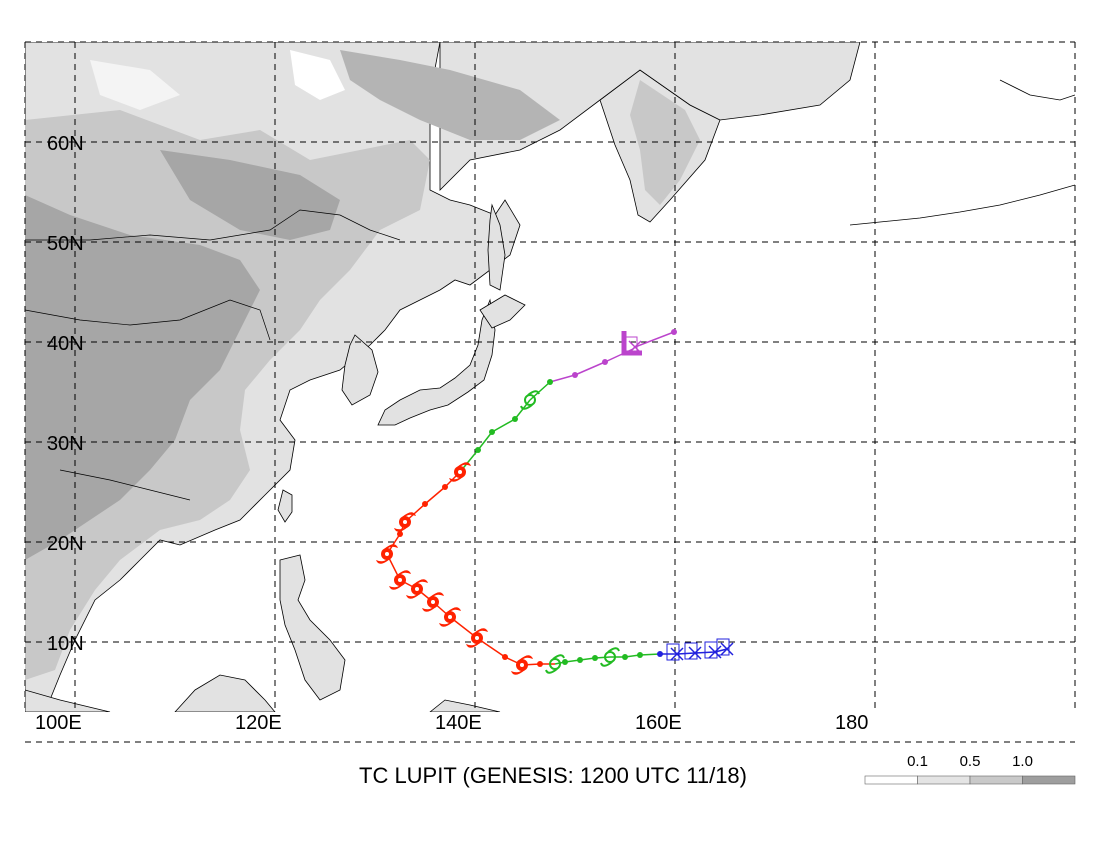  Describe the element at coordinates (502, 311) in the screenshot. I see `land-hokkaido` at that location.